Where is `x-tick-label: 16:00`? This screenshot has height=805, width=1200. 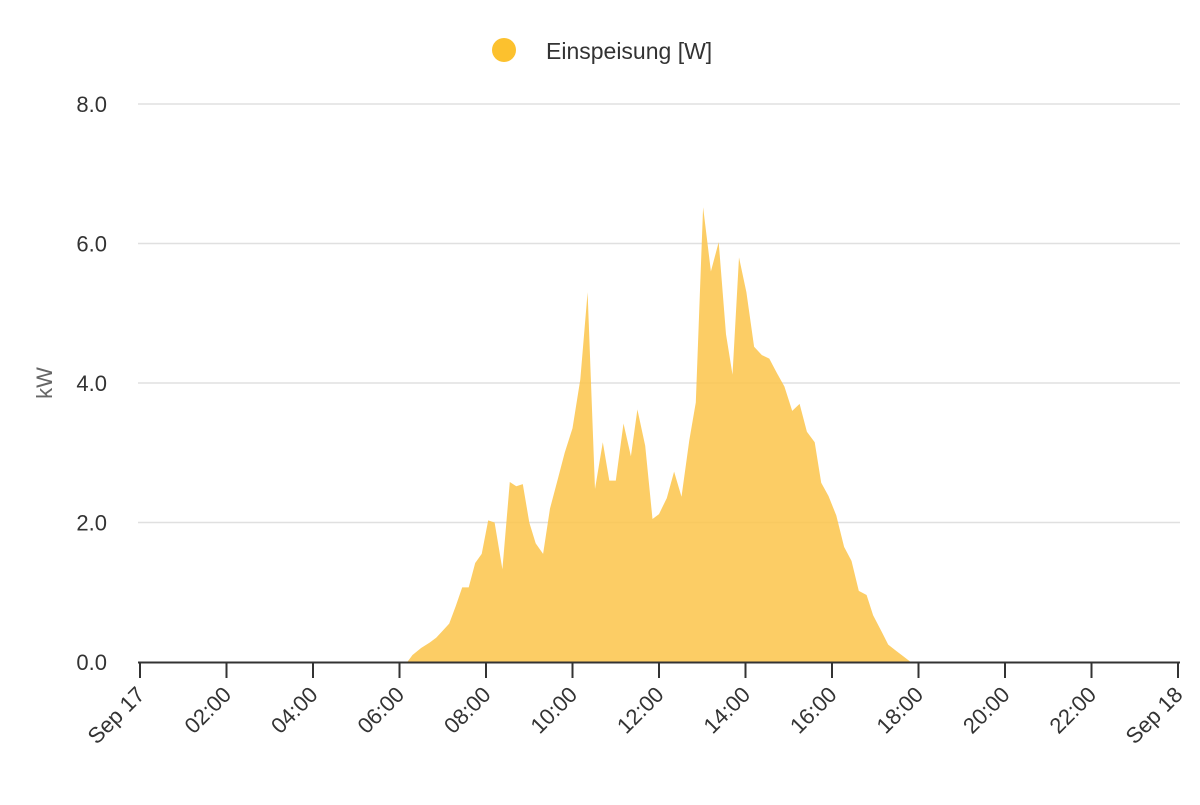
x-tick-label: 16:00 is located at coordinates (813, 710).